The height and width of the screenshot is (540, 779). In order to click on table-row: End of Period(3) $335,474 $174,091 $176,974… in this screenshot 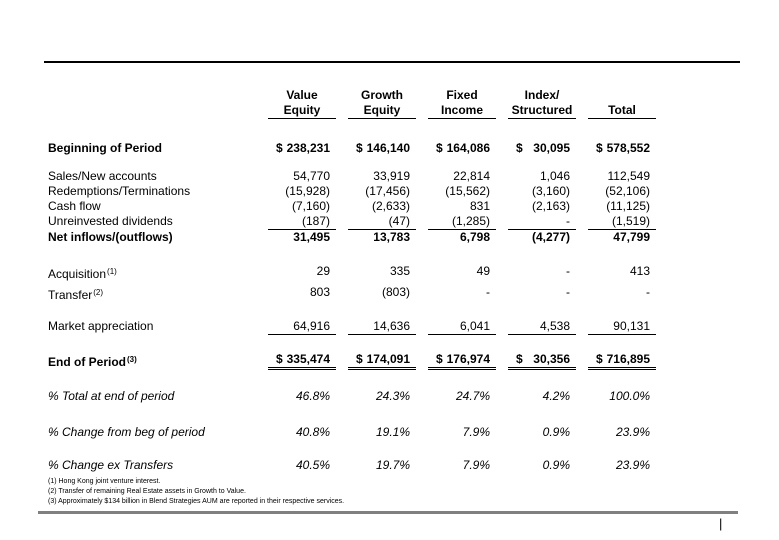, I will do `click(358, 361)`.